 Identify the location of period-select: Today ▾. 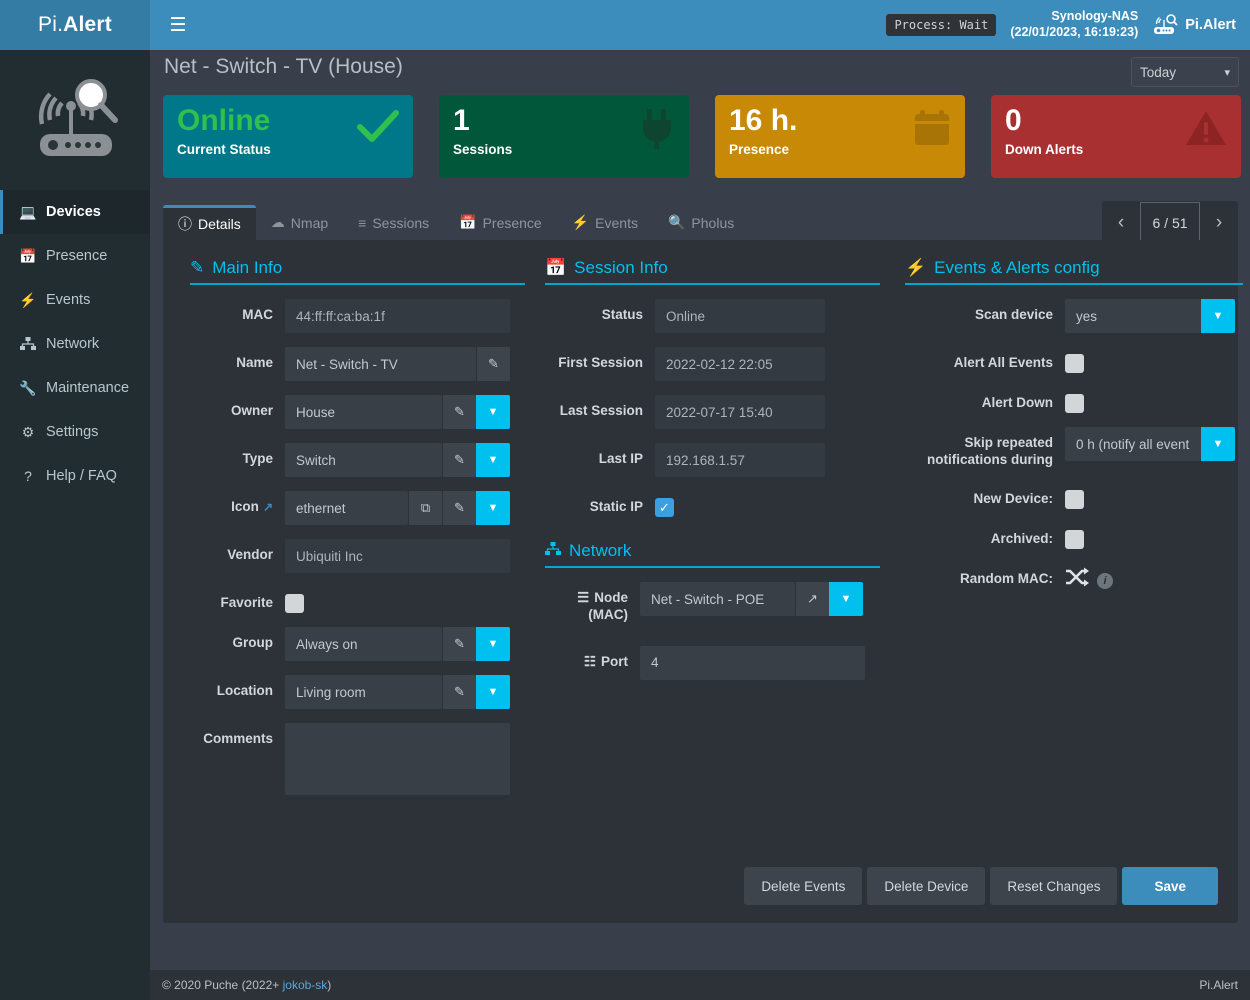
(1185, 72).